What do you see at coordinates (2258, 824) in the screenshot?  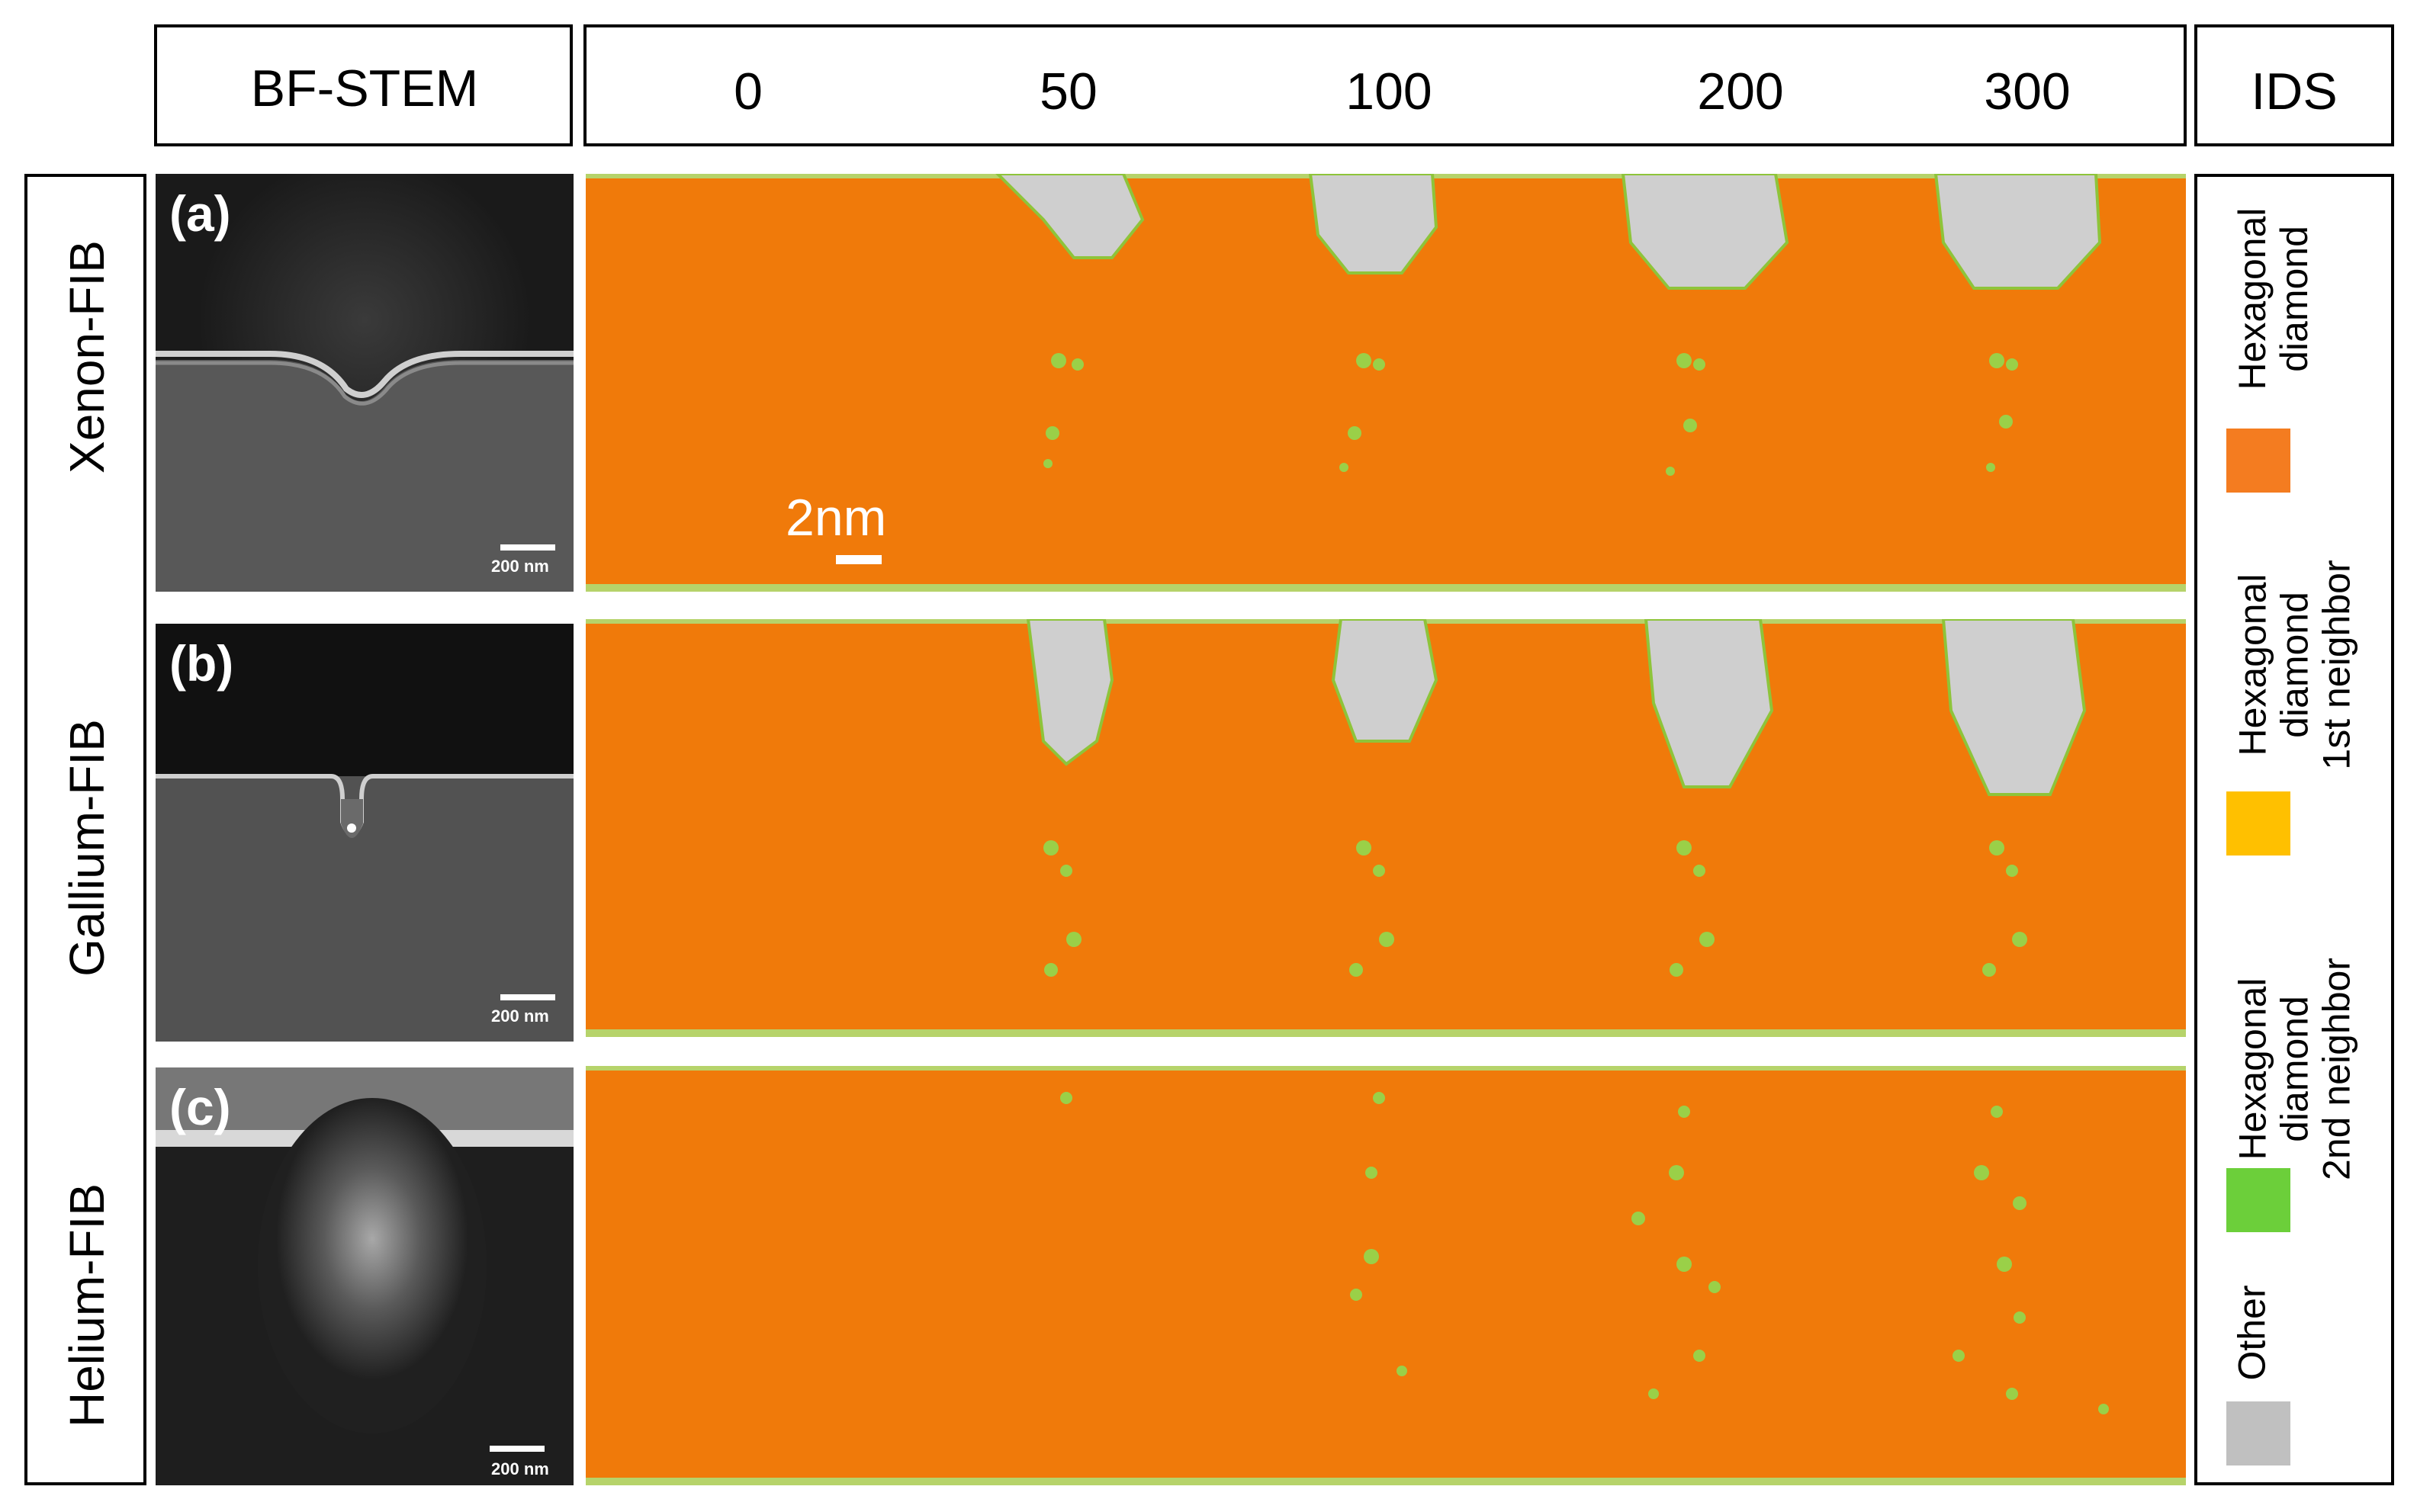 I see `legend-swatch-1st-neighbor` at bounding box center [2258, 824].